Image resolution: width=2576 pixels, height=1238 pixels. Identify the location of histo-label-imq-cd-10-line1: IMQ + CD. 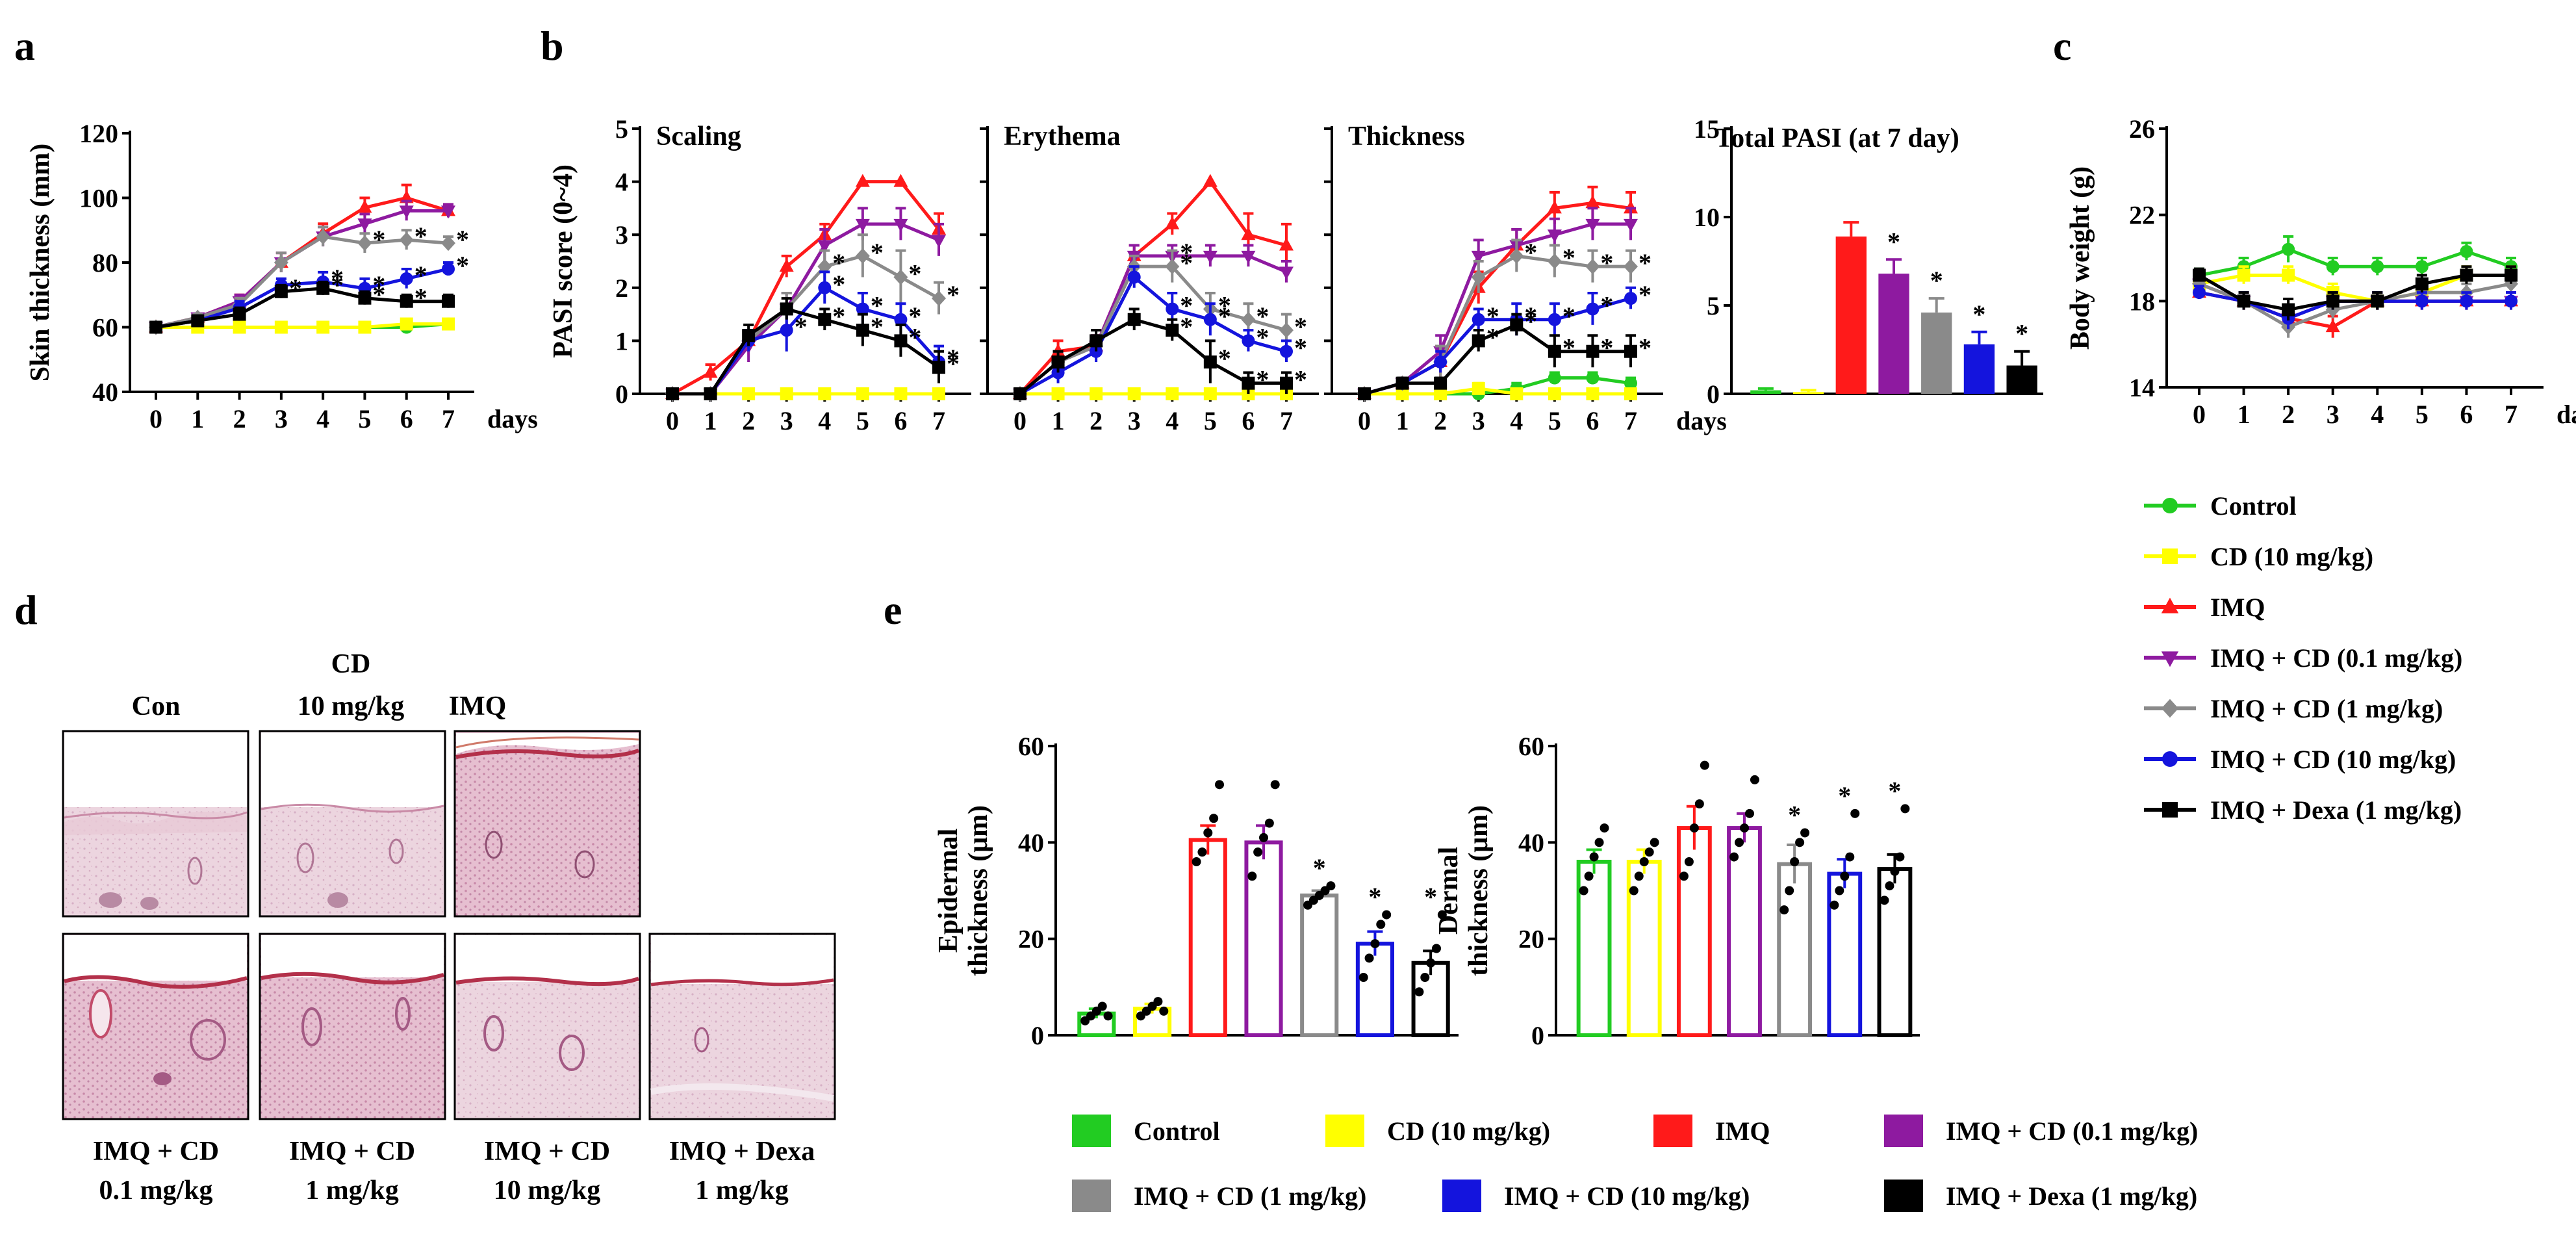
(547, 1152).